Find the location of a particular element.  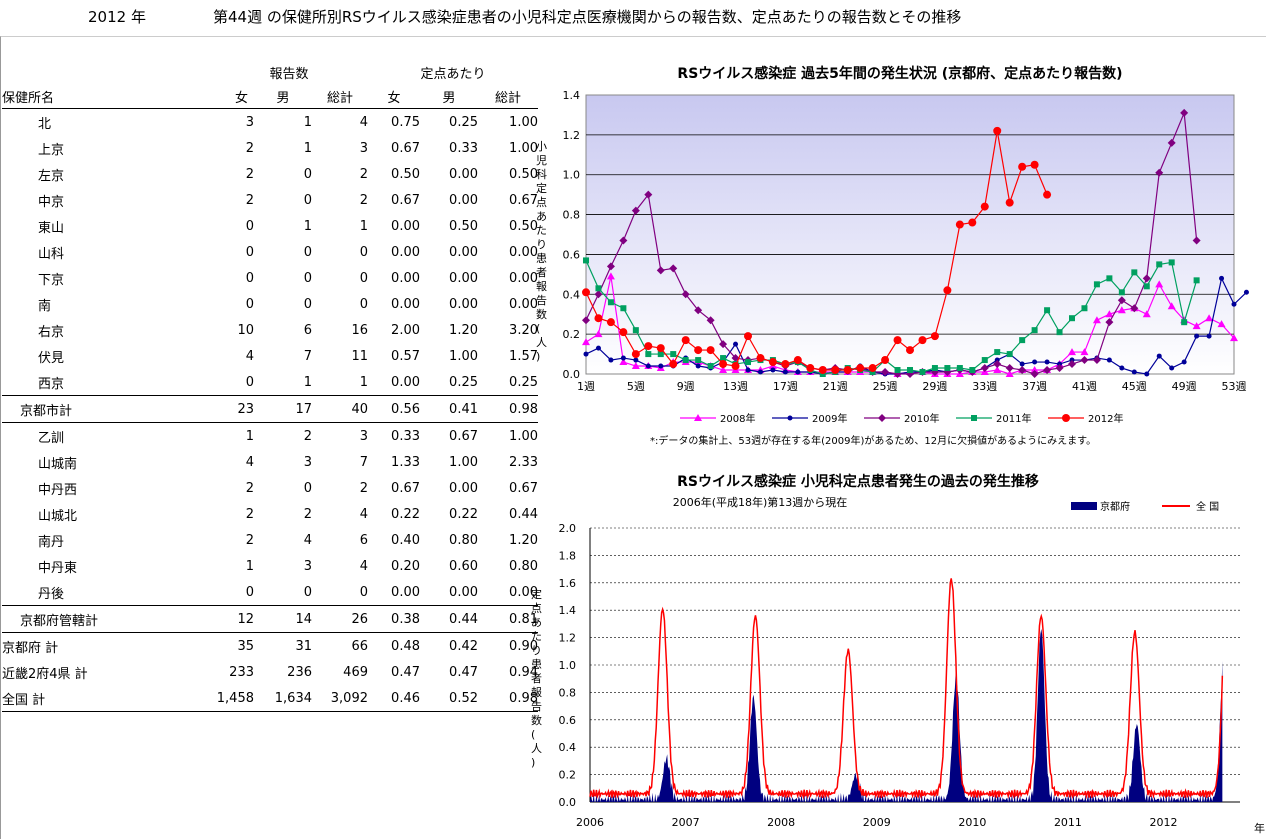

row-cell: 2.00 is located at coordinates (405, 330).